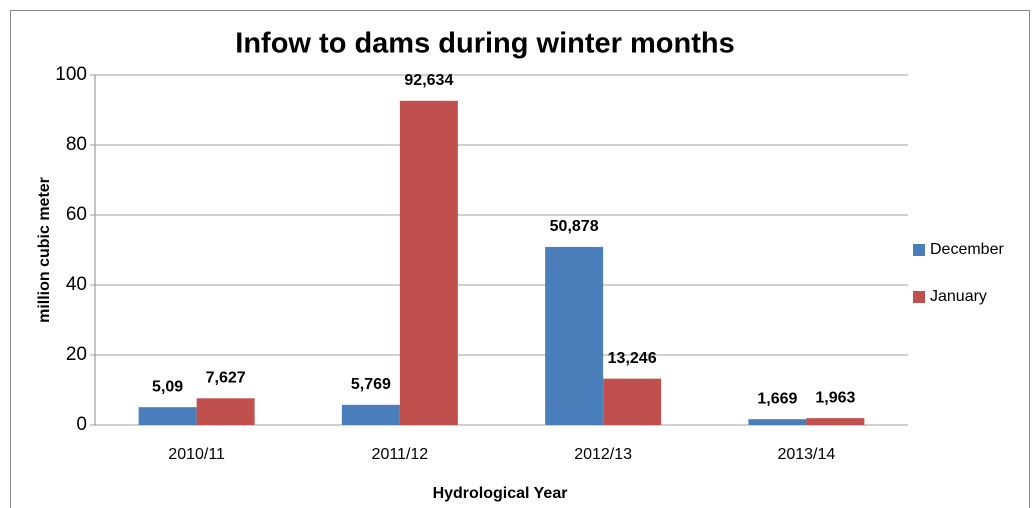 This screenshot has width=1036, height=508. Describe the element at coordinates (958, 296) in the screenshot. I see `legend-label: January` at that location.